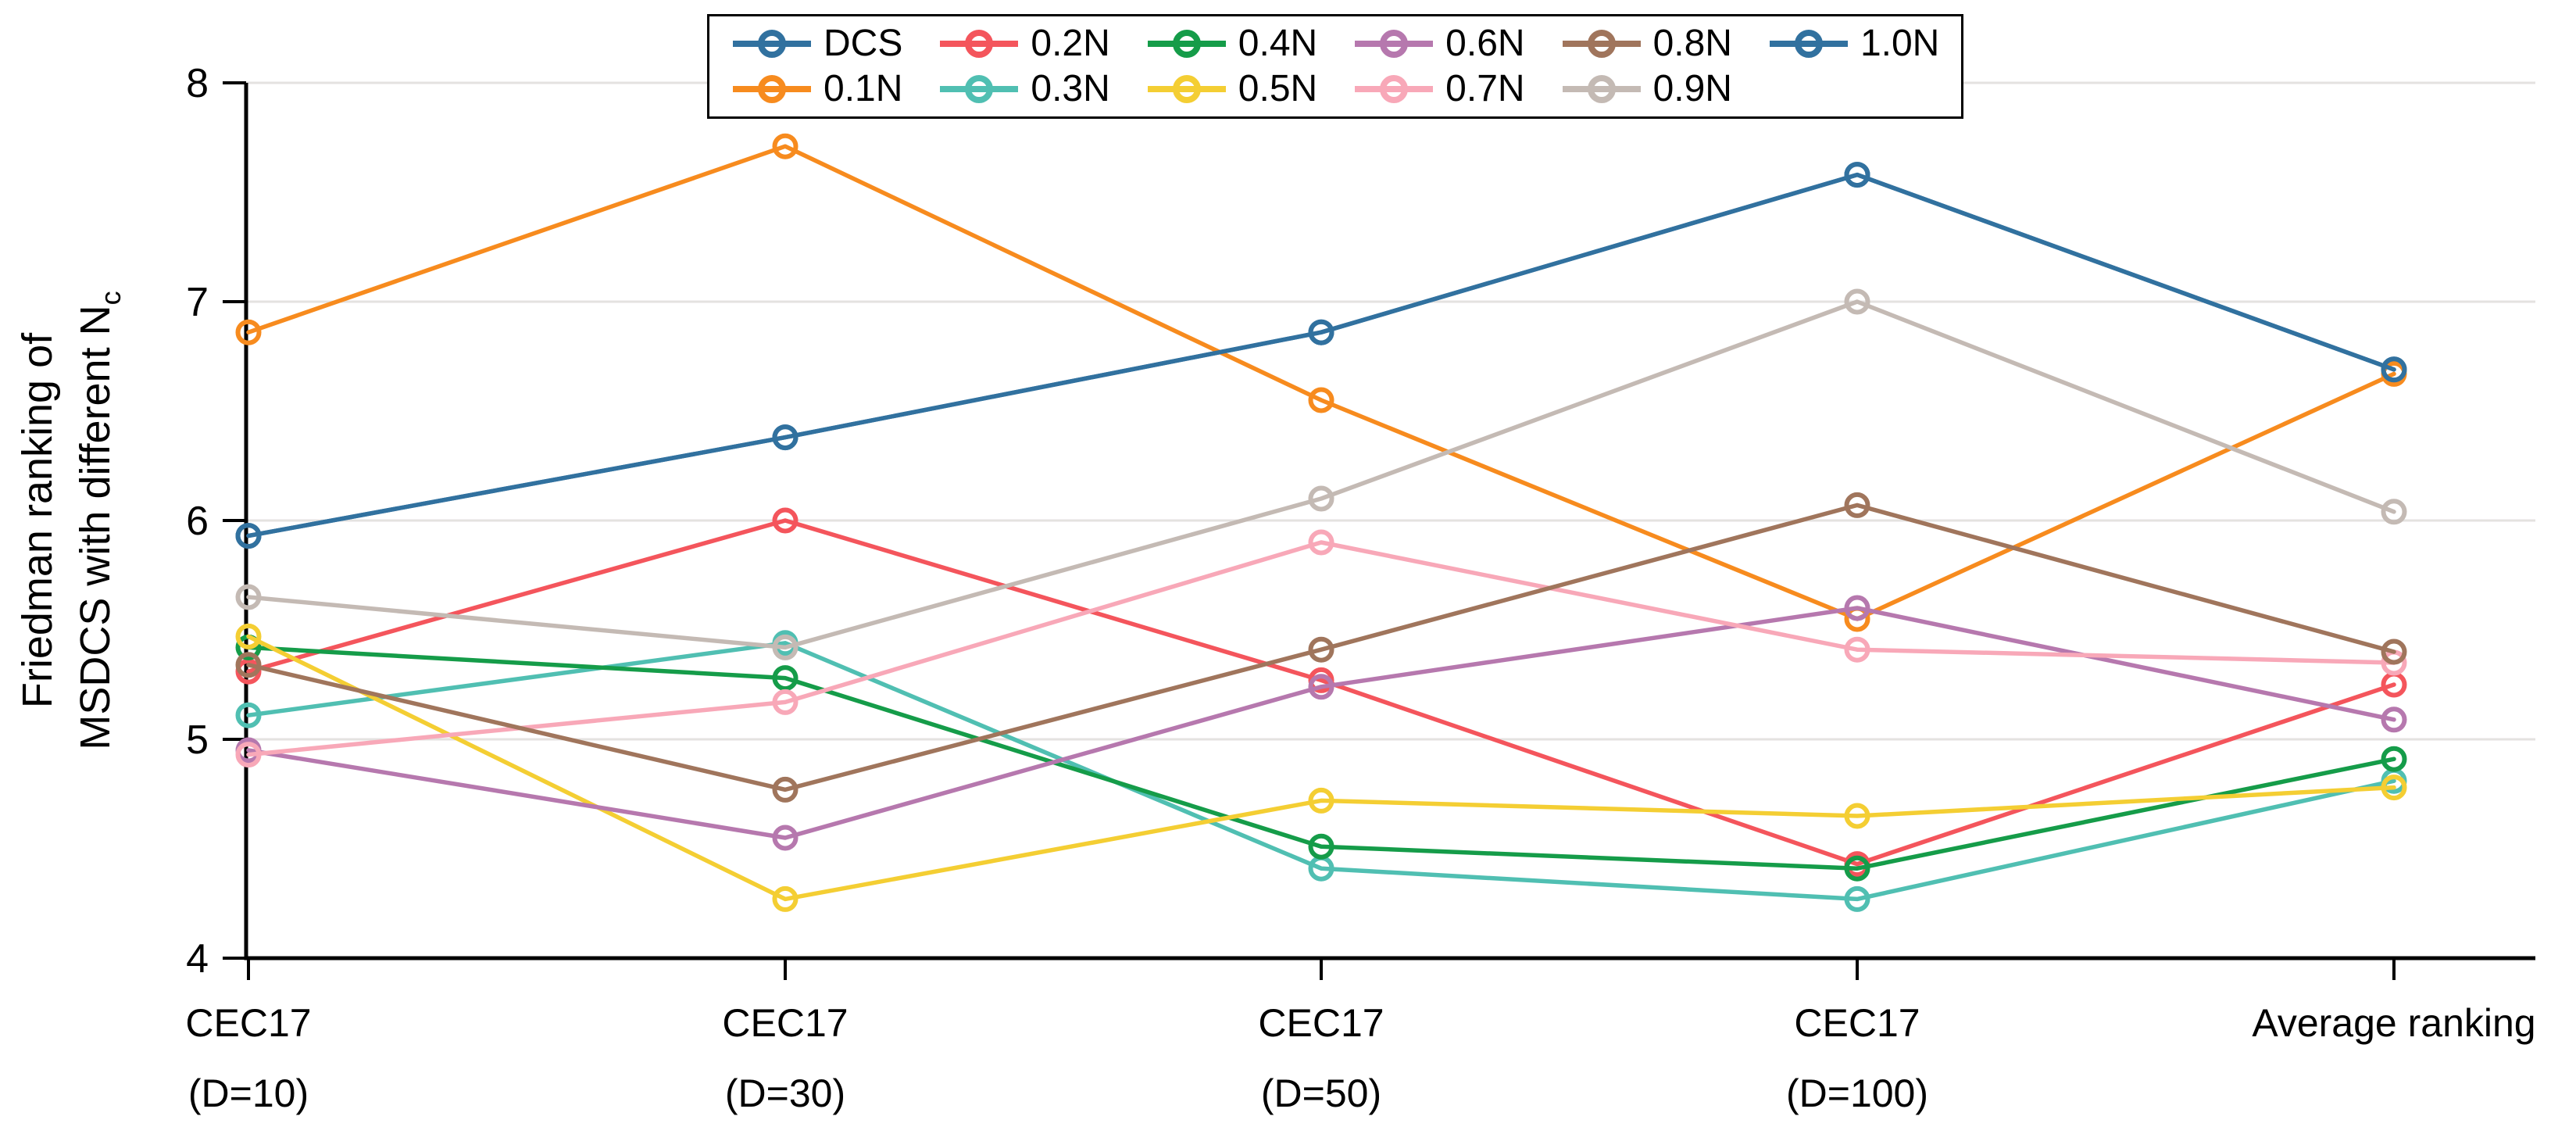 The image size is (2576, 1134). I want to click on series-marker-0.8N-2, so click(1321, 649).